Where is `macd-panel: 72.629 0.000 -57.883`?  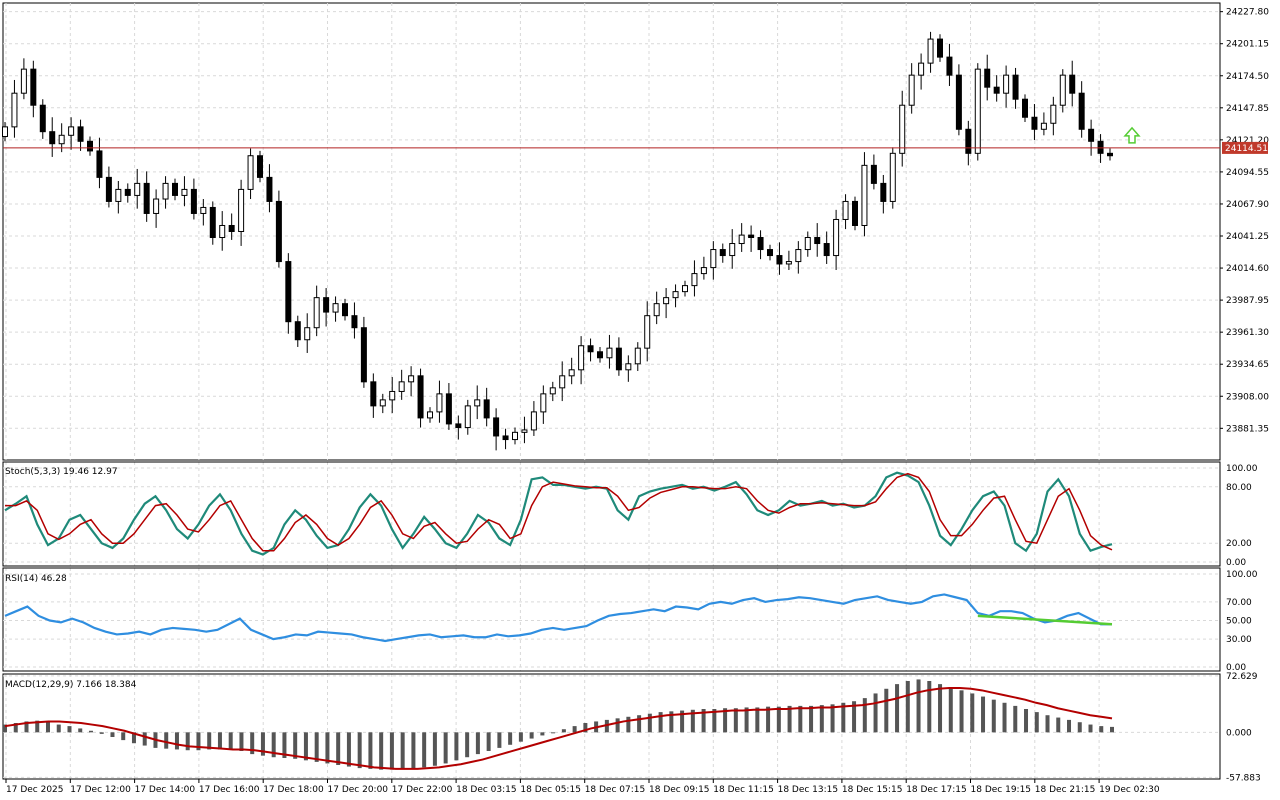
macd-panel: 72.629 0.000 -57.883 is located at coordinates (631, 728).